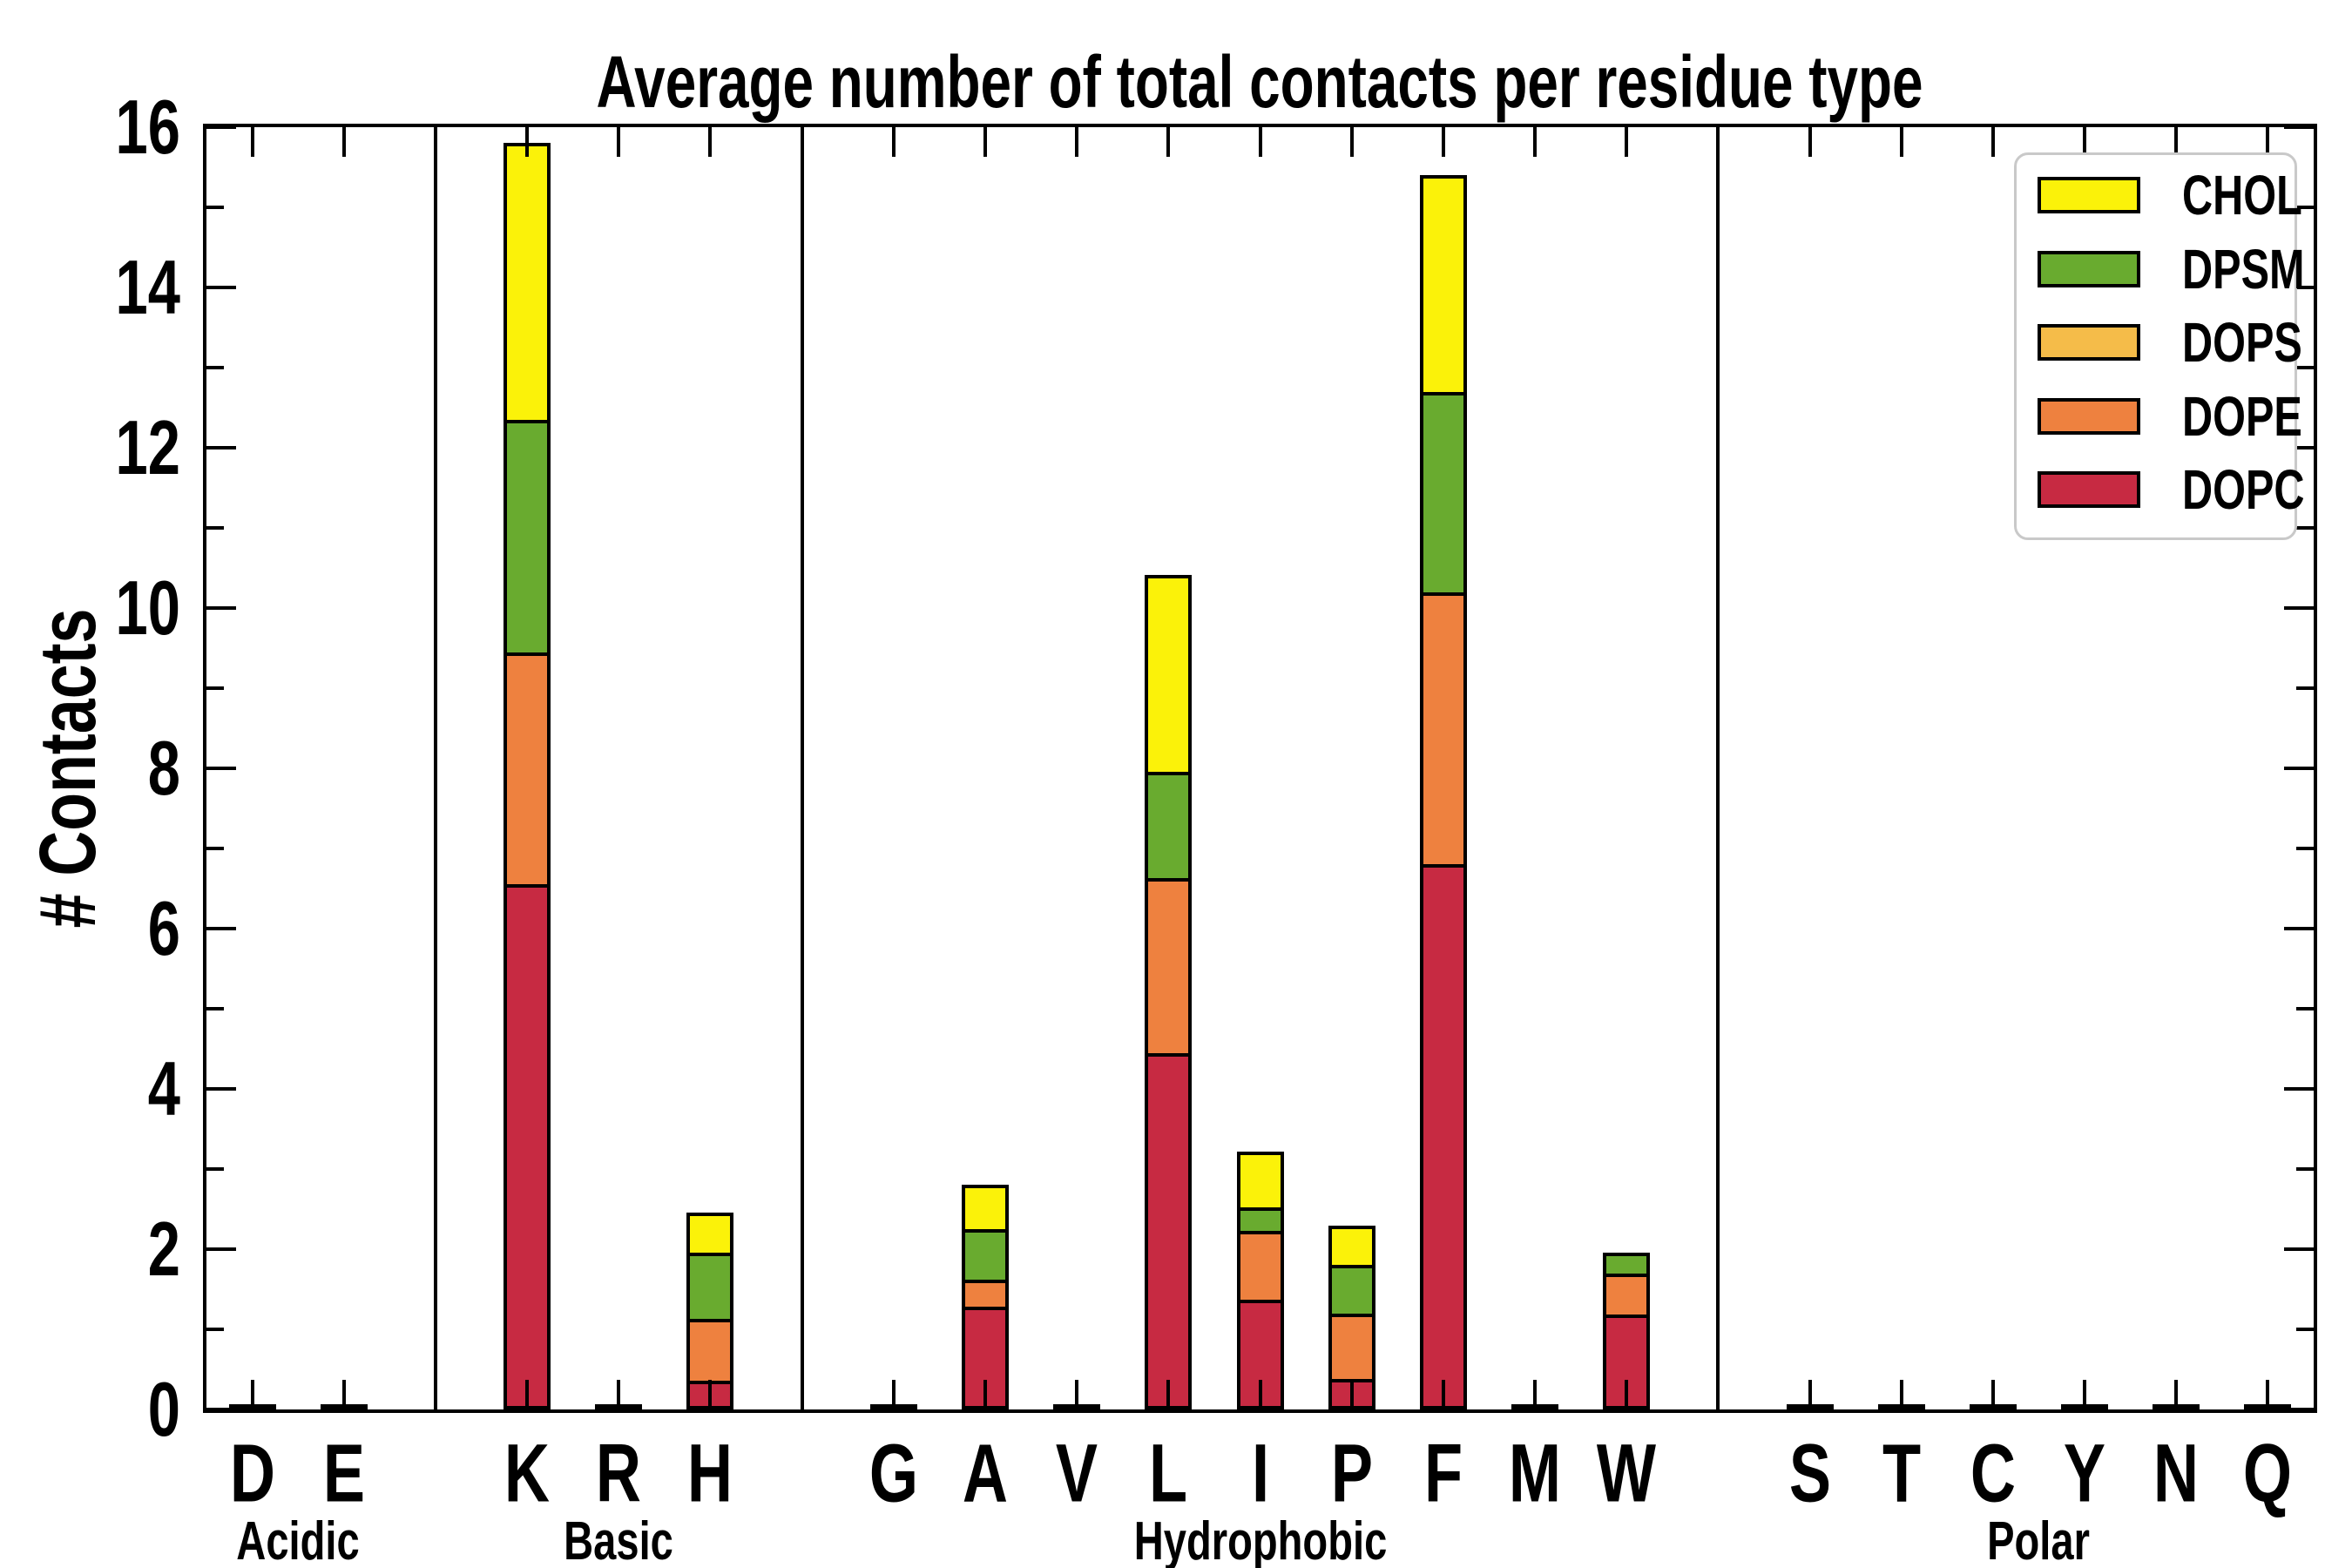 The width and height of the screenshot is (2352, 1568). I want to click on legend-label-CHOL-text: CHOL, so click(2242, 195).